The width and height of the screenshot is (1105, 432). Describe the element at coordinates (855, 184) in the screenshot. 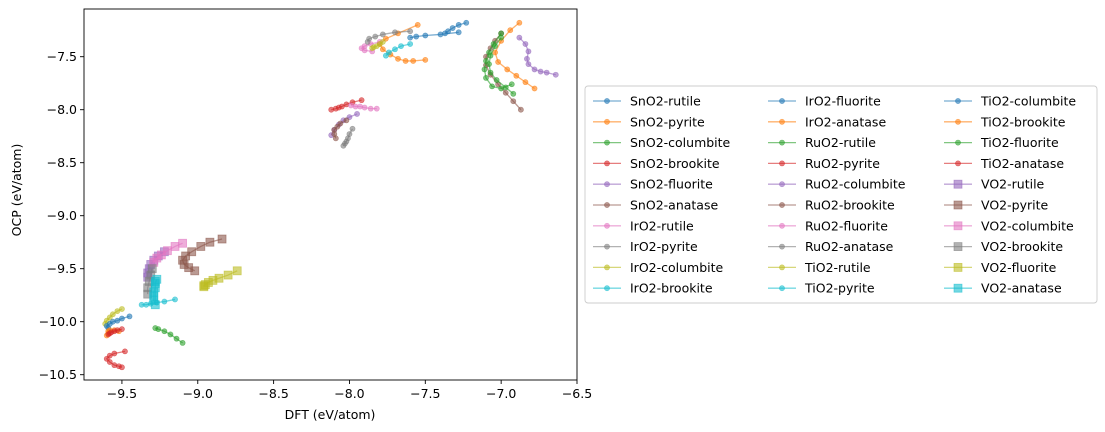

I see `legend-label: RuO2-columbite` at that location.